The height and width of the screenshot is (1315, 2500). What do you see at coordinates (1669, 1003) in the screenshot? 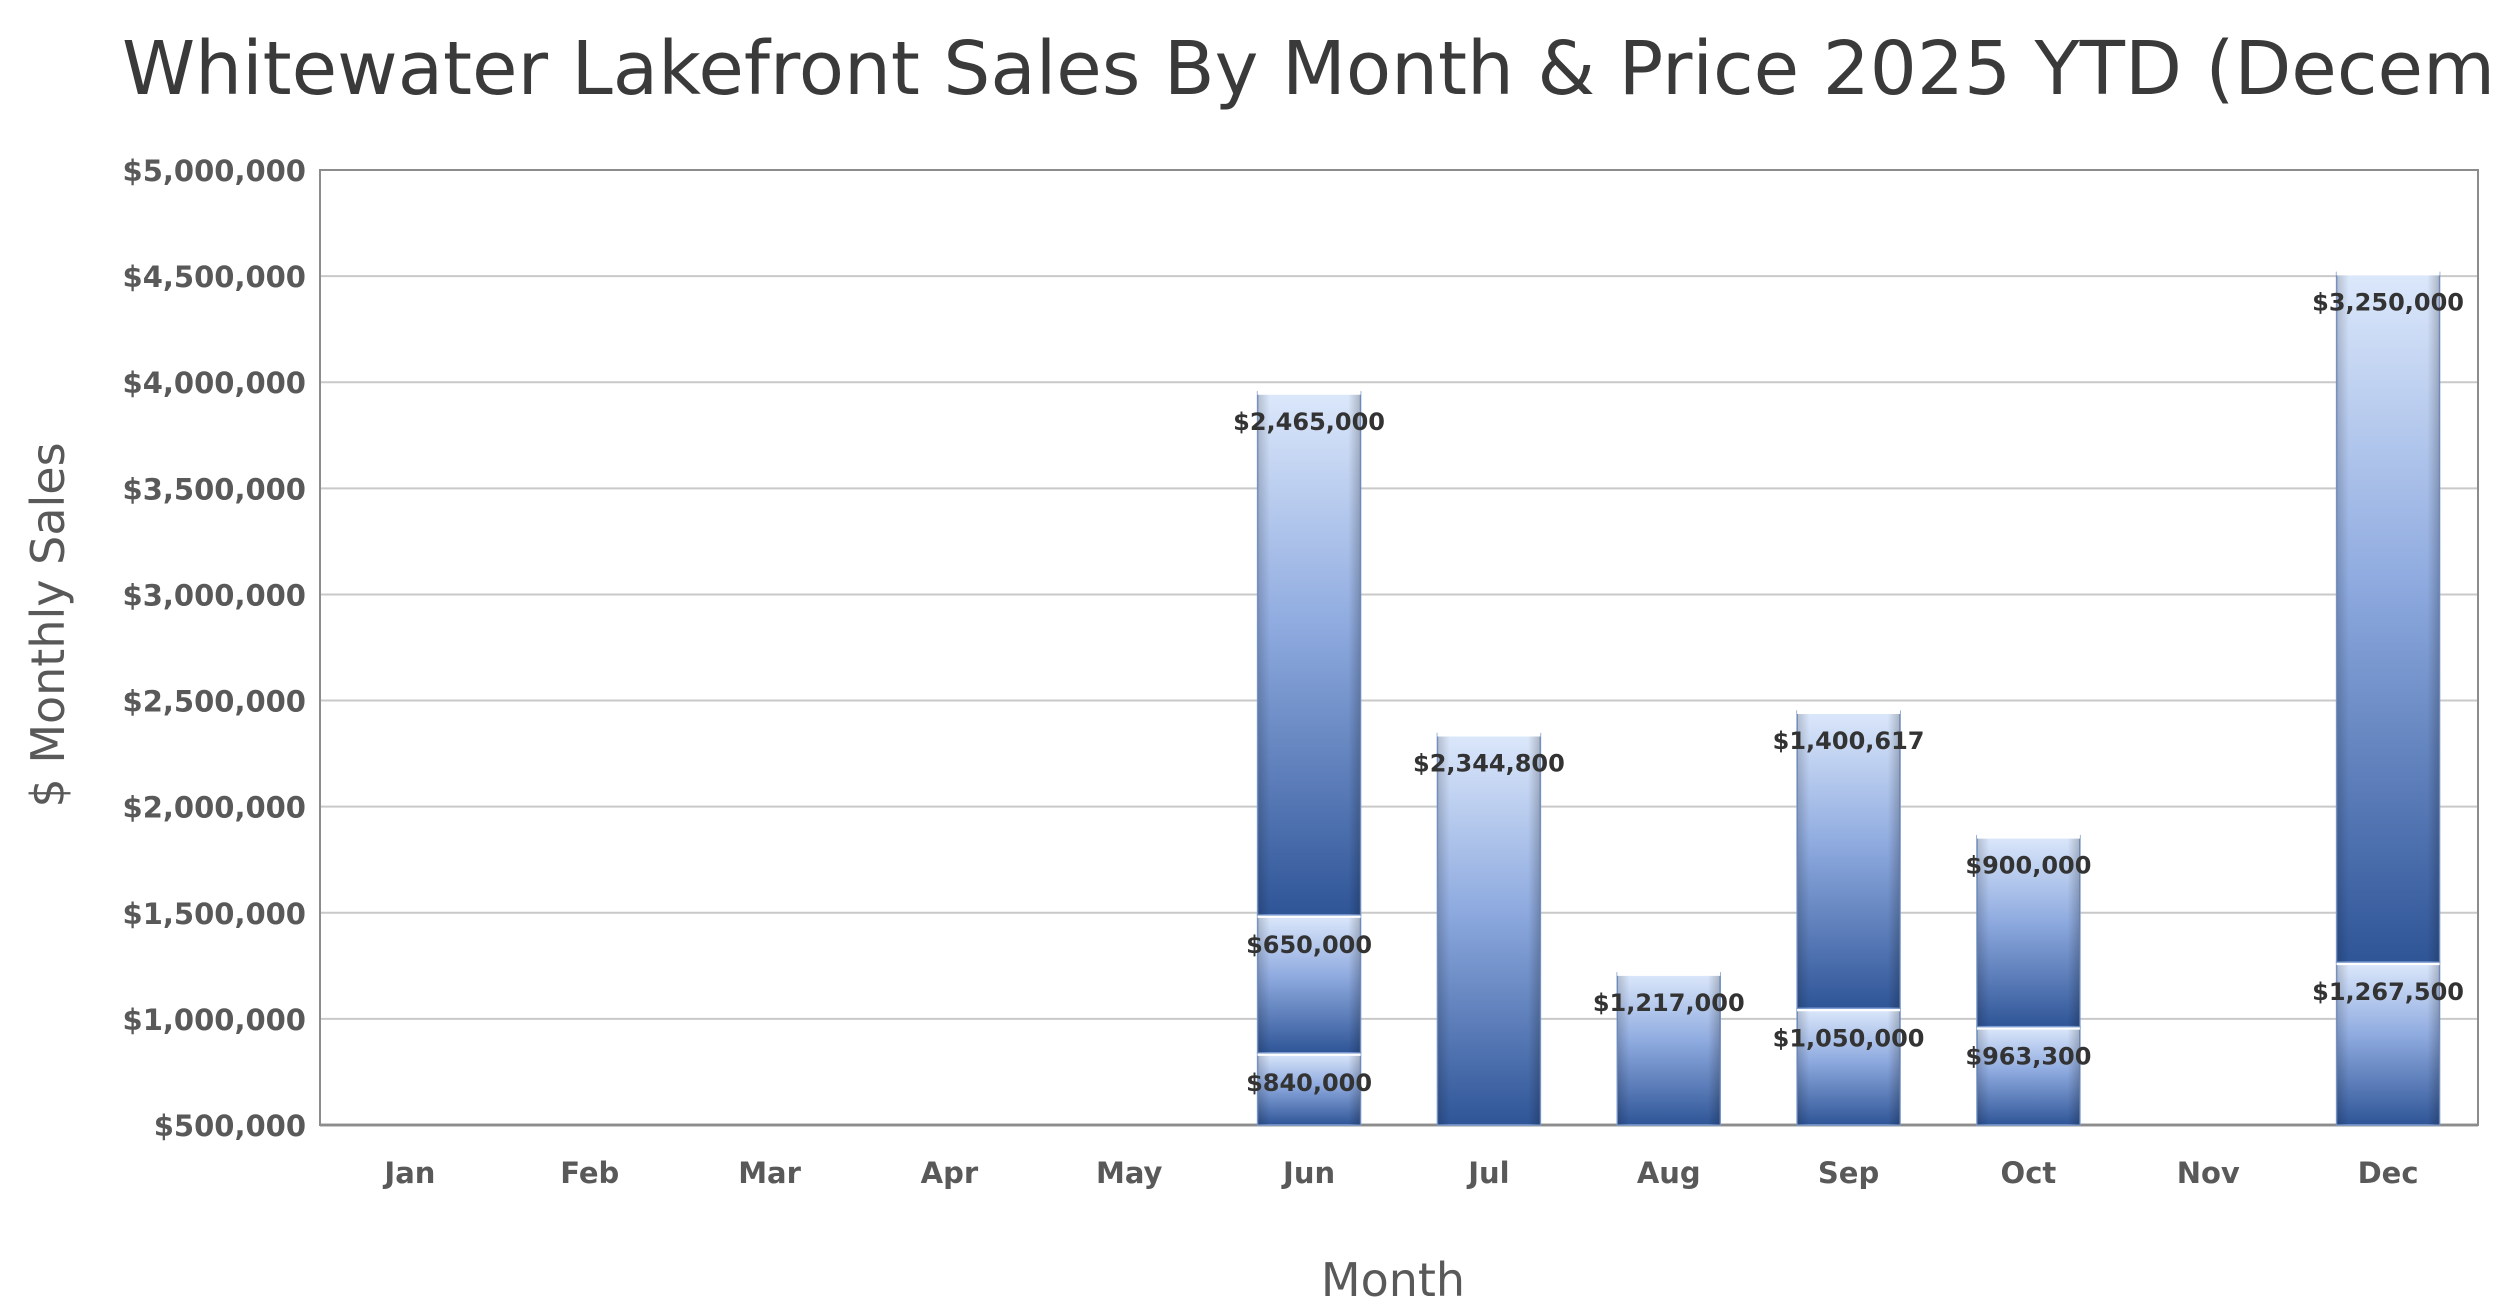
I see `data-label: $1,217,000` at bounding box center [1669, 1003].